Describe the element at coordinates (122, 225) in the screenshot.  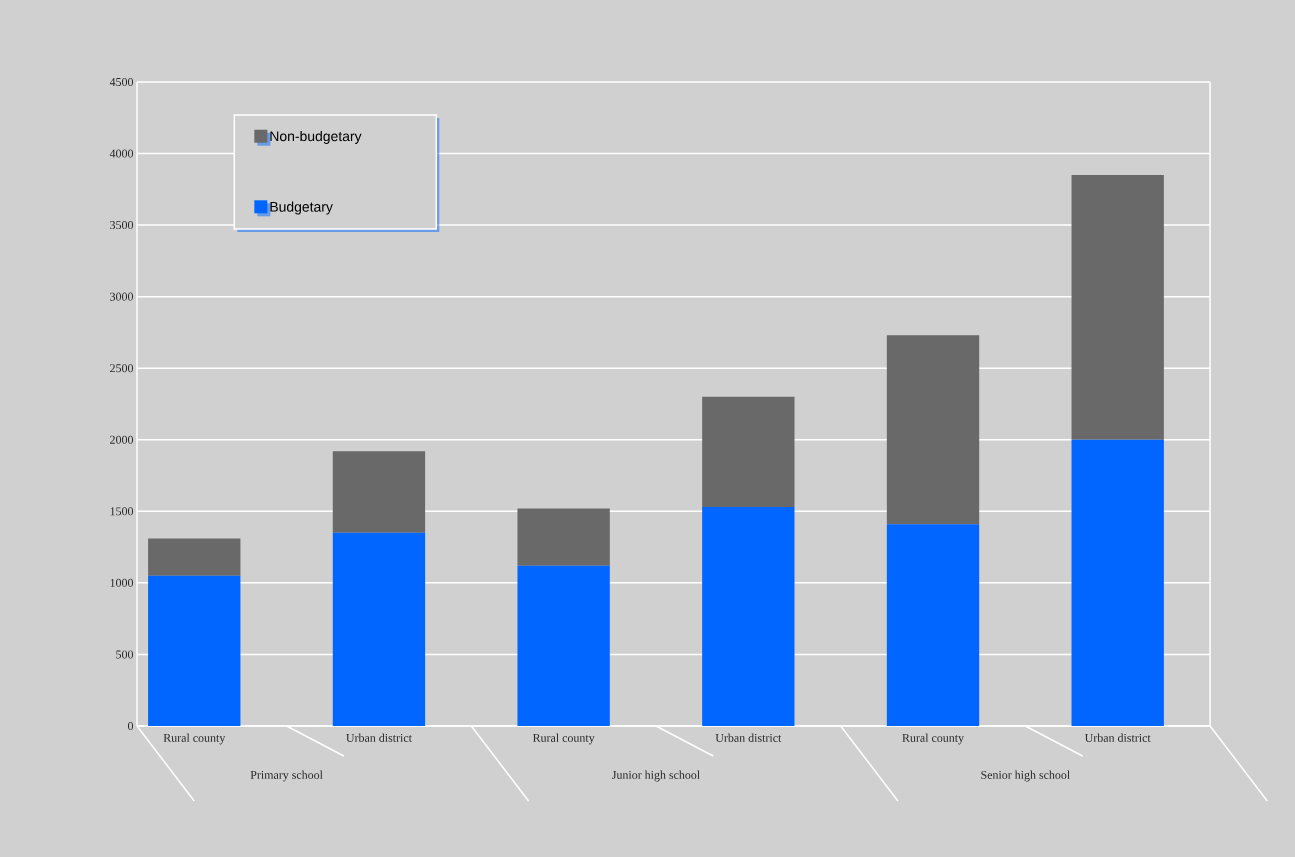
I see `y-tick-label: 3500` at that location.